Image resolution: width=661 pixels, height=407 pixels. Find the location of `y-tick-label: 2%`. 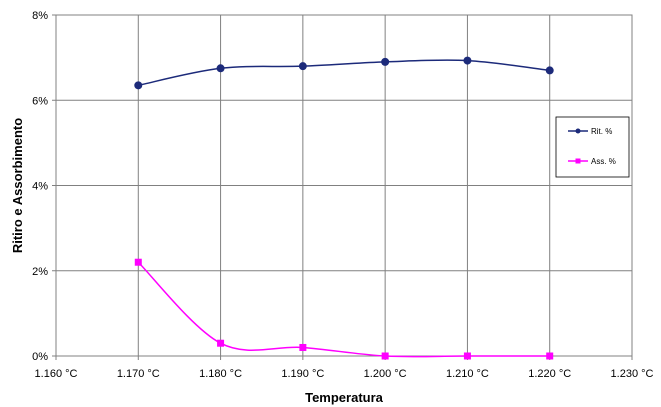

y-tick-label: 2% is located at coordinates (40, 272).